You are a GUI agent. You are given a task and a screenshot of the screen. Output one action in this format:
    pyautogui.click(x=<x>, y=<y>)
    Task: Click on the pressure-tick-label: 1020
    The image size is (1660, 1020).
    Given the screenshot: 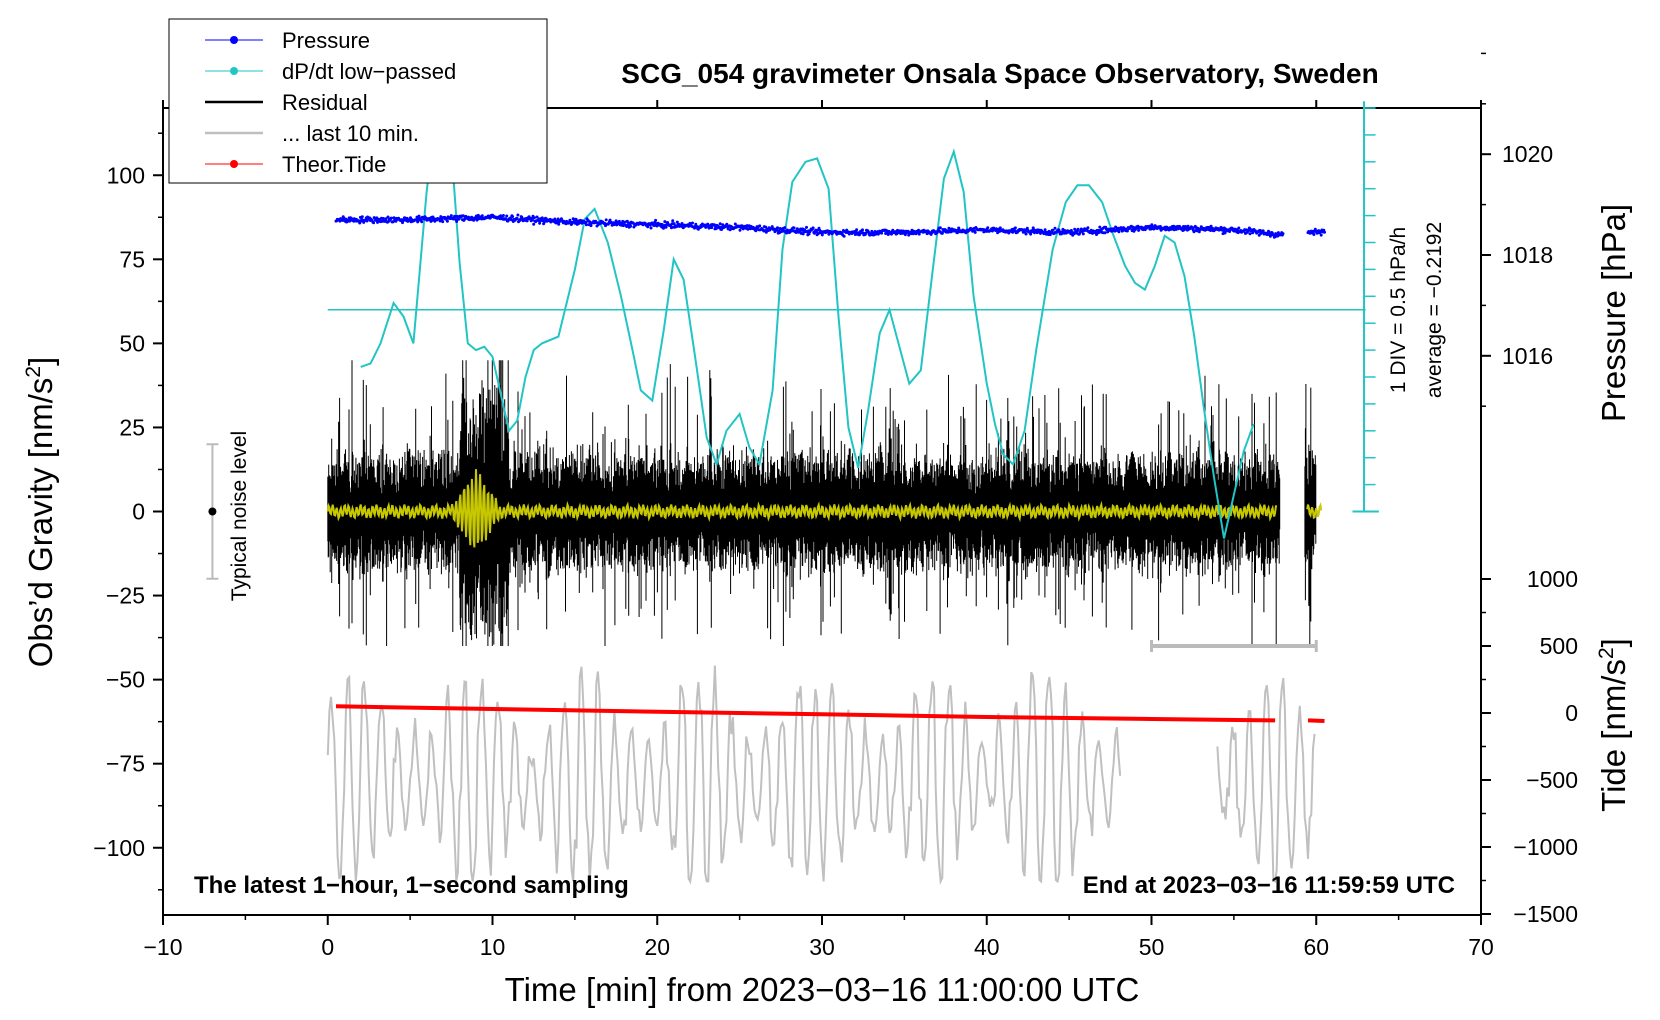 What is the action you would take?
    pyautogui.click(x=1527, y=154)
    